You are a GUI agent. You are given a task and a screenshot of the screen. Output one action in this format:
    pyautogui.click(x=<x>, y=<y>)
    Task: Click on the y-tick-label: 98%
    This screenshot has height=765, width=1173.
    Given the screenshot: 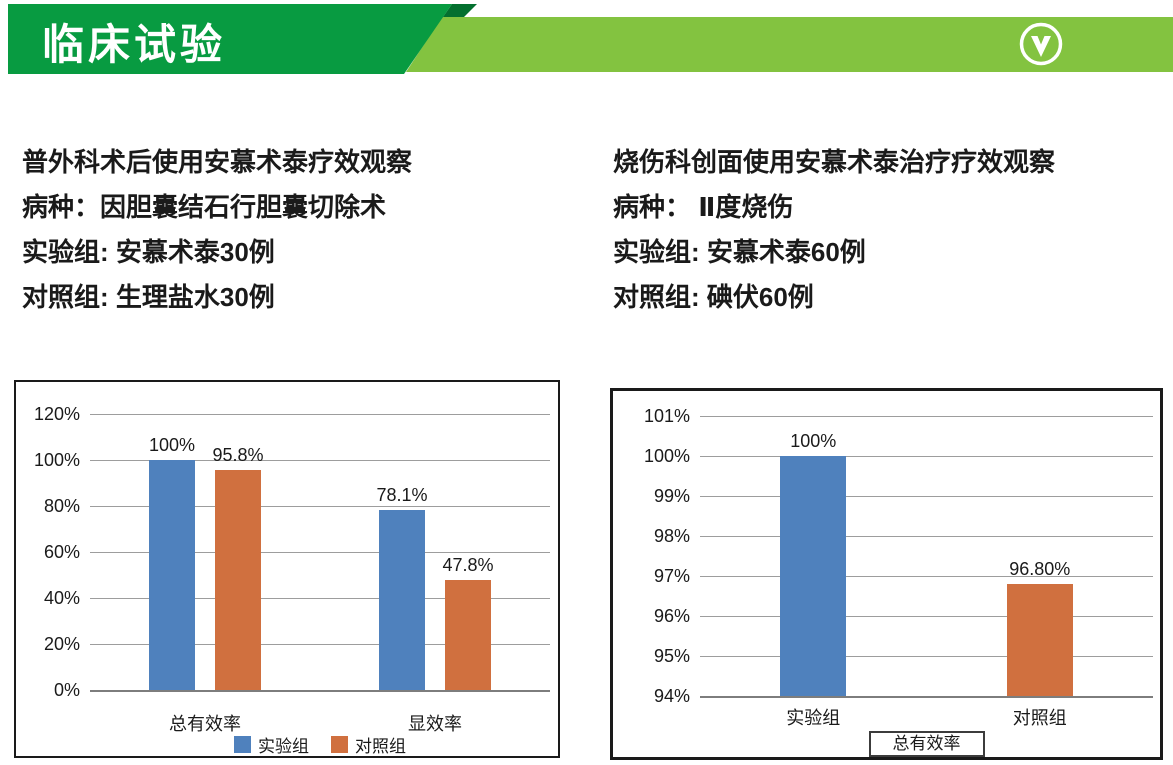 What is the action you would take?
    pyautogui.click(x=671, y=536)
    